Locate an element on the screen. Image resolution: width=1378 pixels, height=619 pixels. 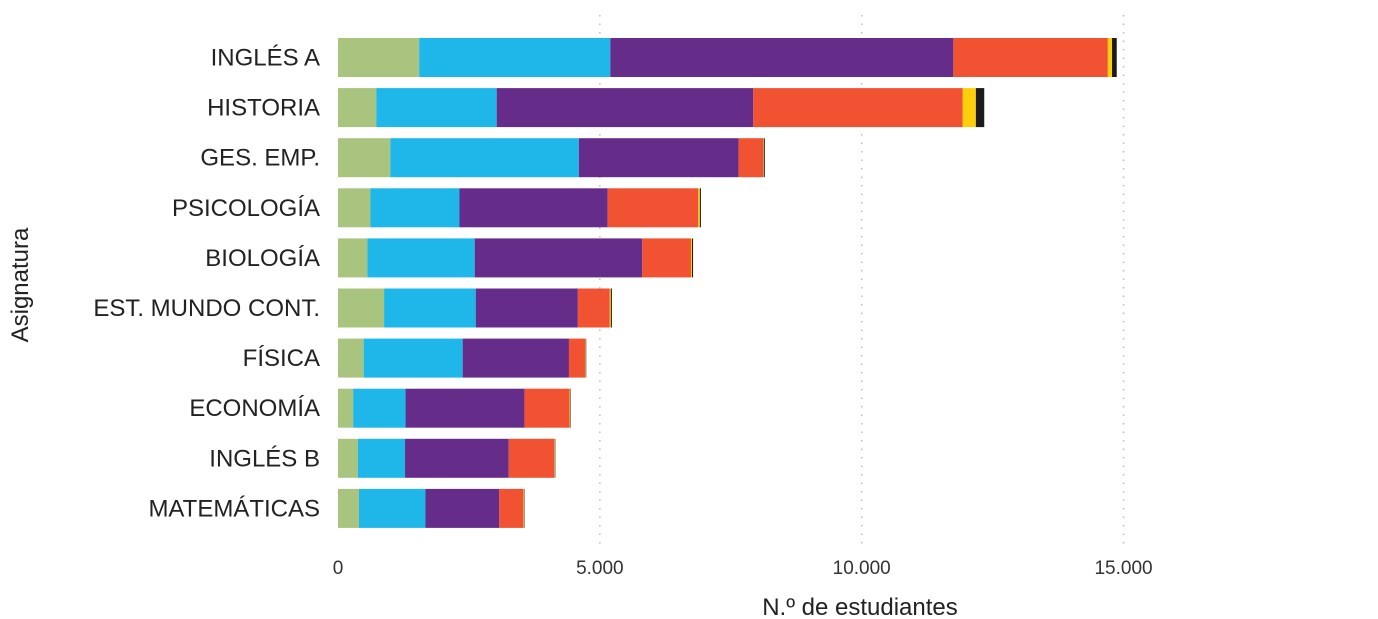
x-tick-label: 0 is located at coordinates (338, 568).